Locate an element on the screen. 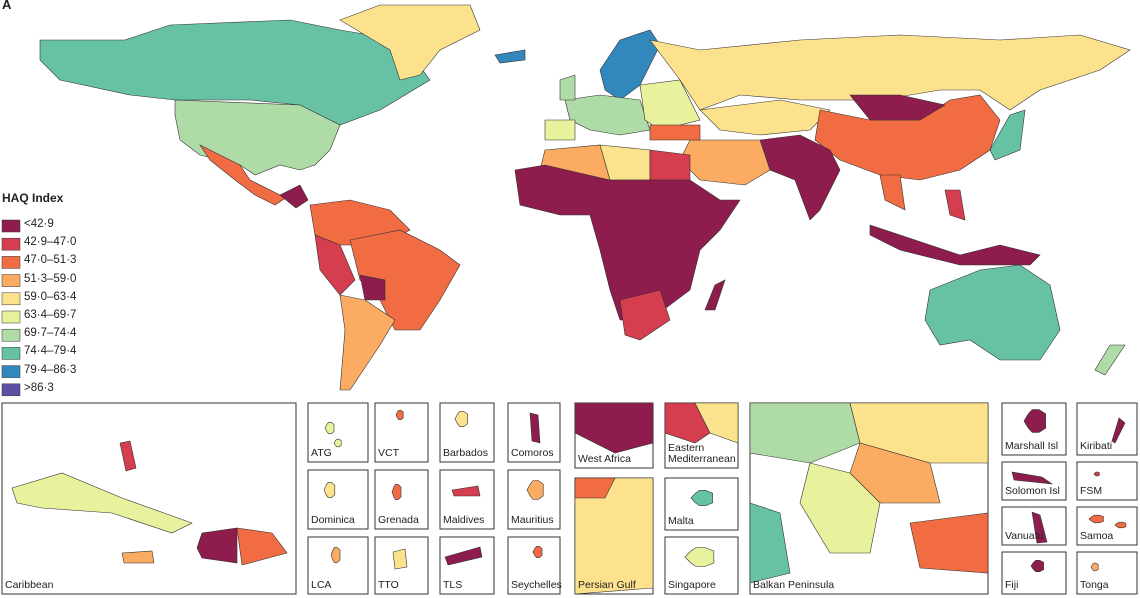  inset-label: VCT is located at coordinates (388, 453).